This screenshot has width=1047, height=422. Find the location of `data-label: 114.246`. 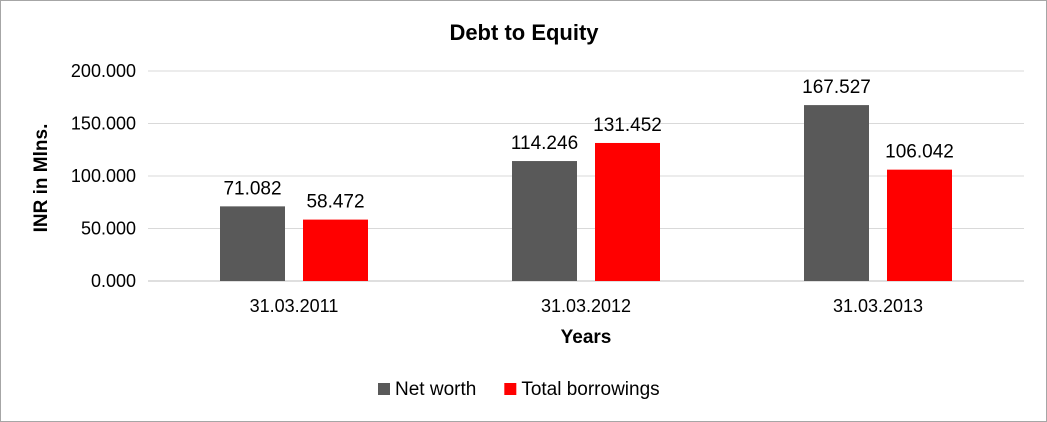

data-label: 114.246 is located at coordinates (544, 143).